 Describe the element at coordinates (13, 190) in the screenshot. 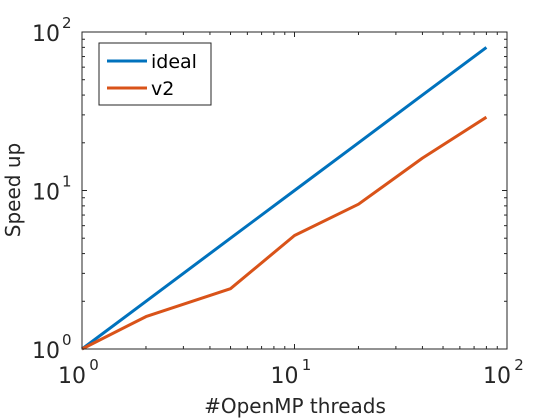

I see `y-axis-label: Speed up` at that location.